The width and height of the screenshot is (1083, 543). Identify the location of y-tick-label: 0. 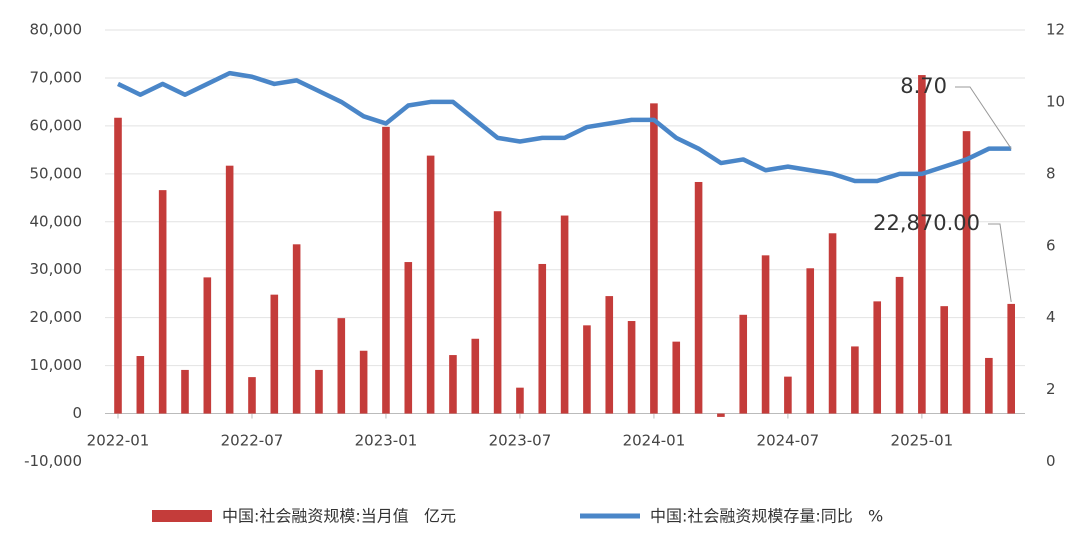
(77, 413).